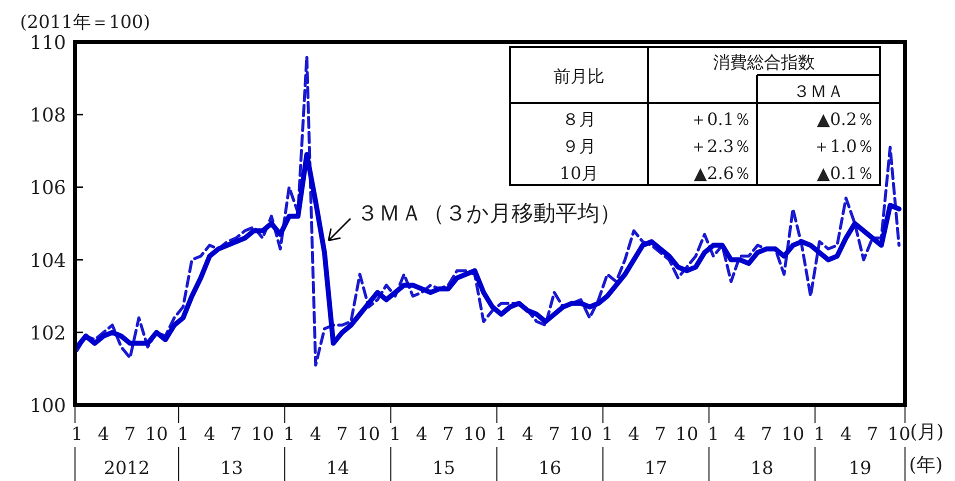  I want to click on text: 18, so click(762, 468).